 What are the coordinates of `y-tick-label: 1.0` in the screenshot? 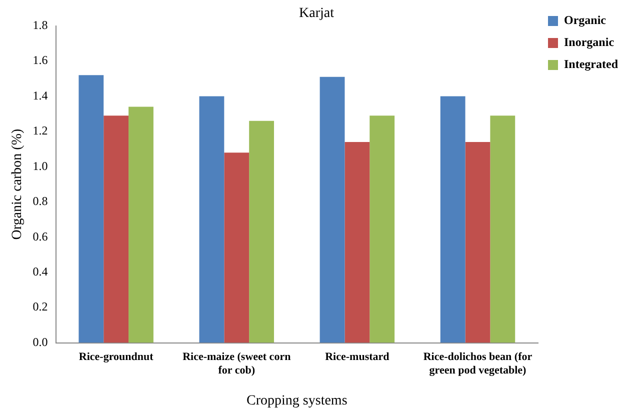 It's located at (40, 165).